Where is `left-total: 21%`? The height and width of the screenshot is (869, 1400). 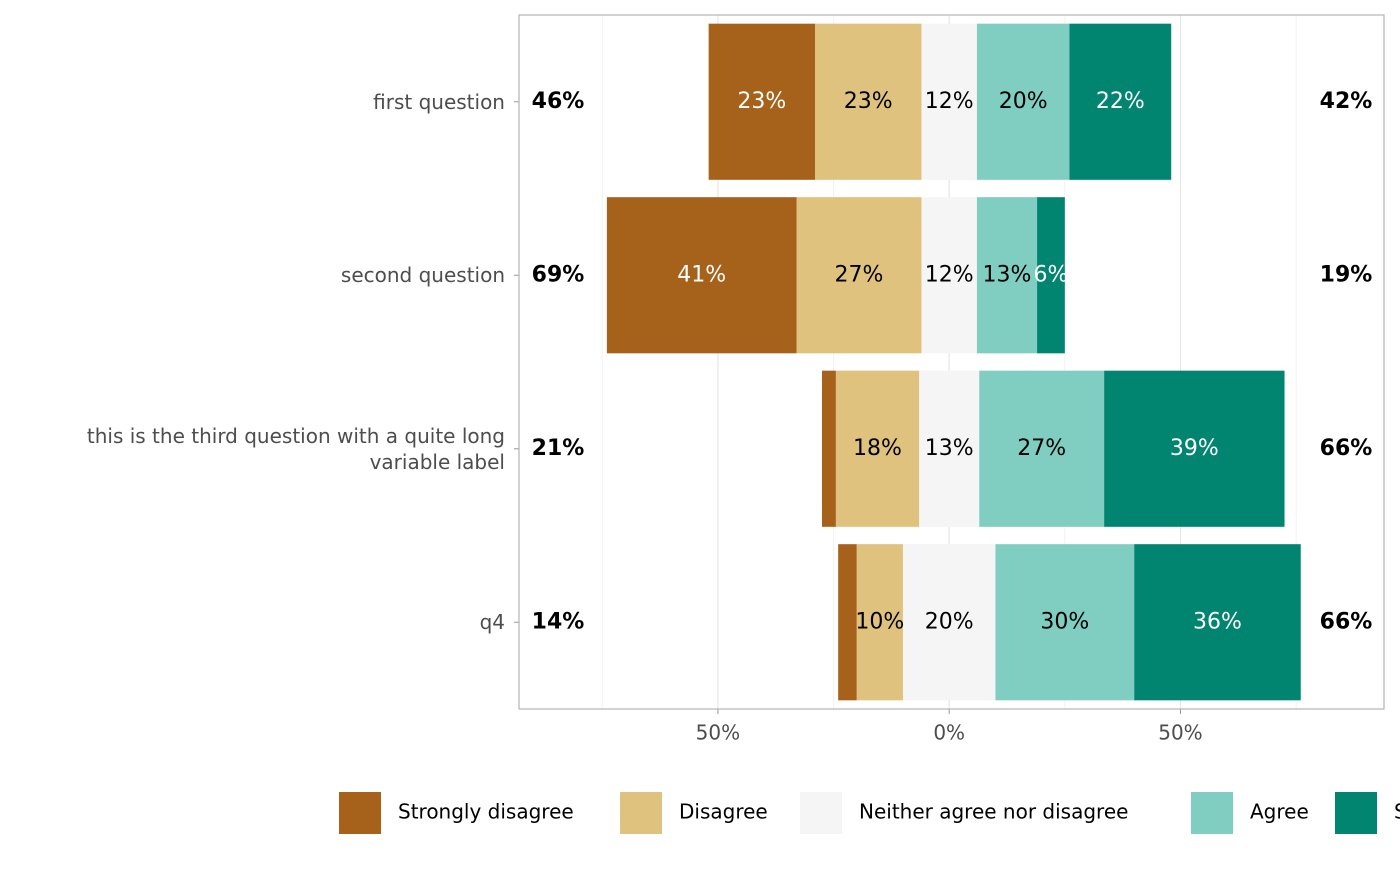 left-total: 21% is located at coordinates (558, 448).